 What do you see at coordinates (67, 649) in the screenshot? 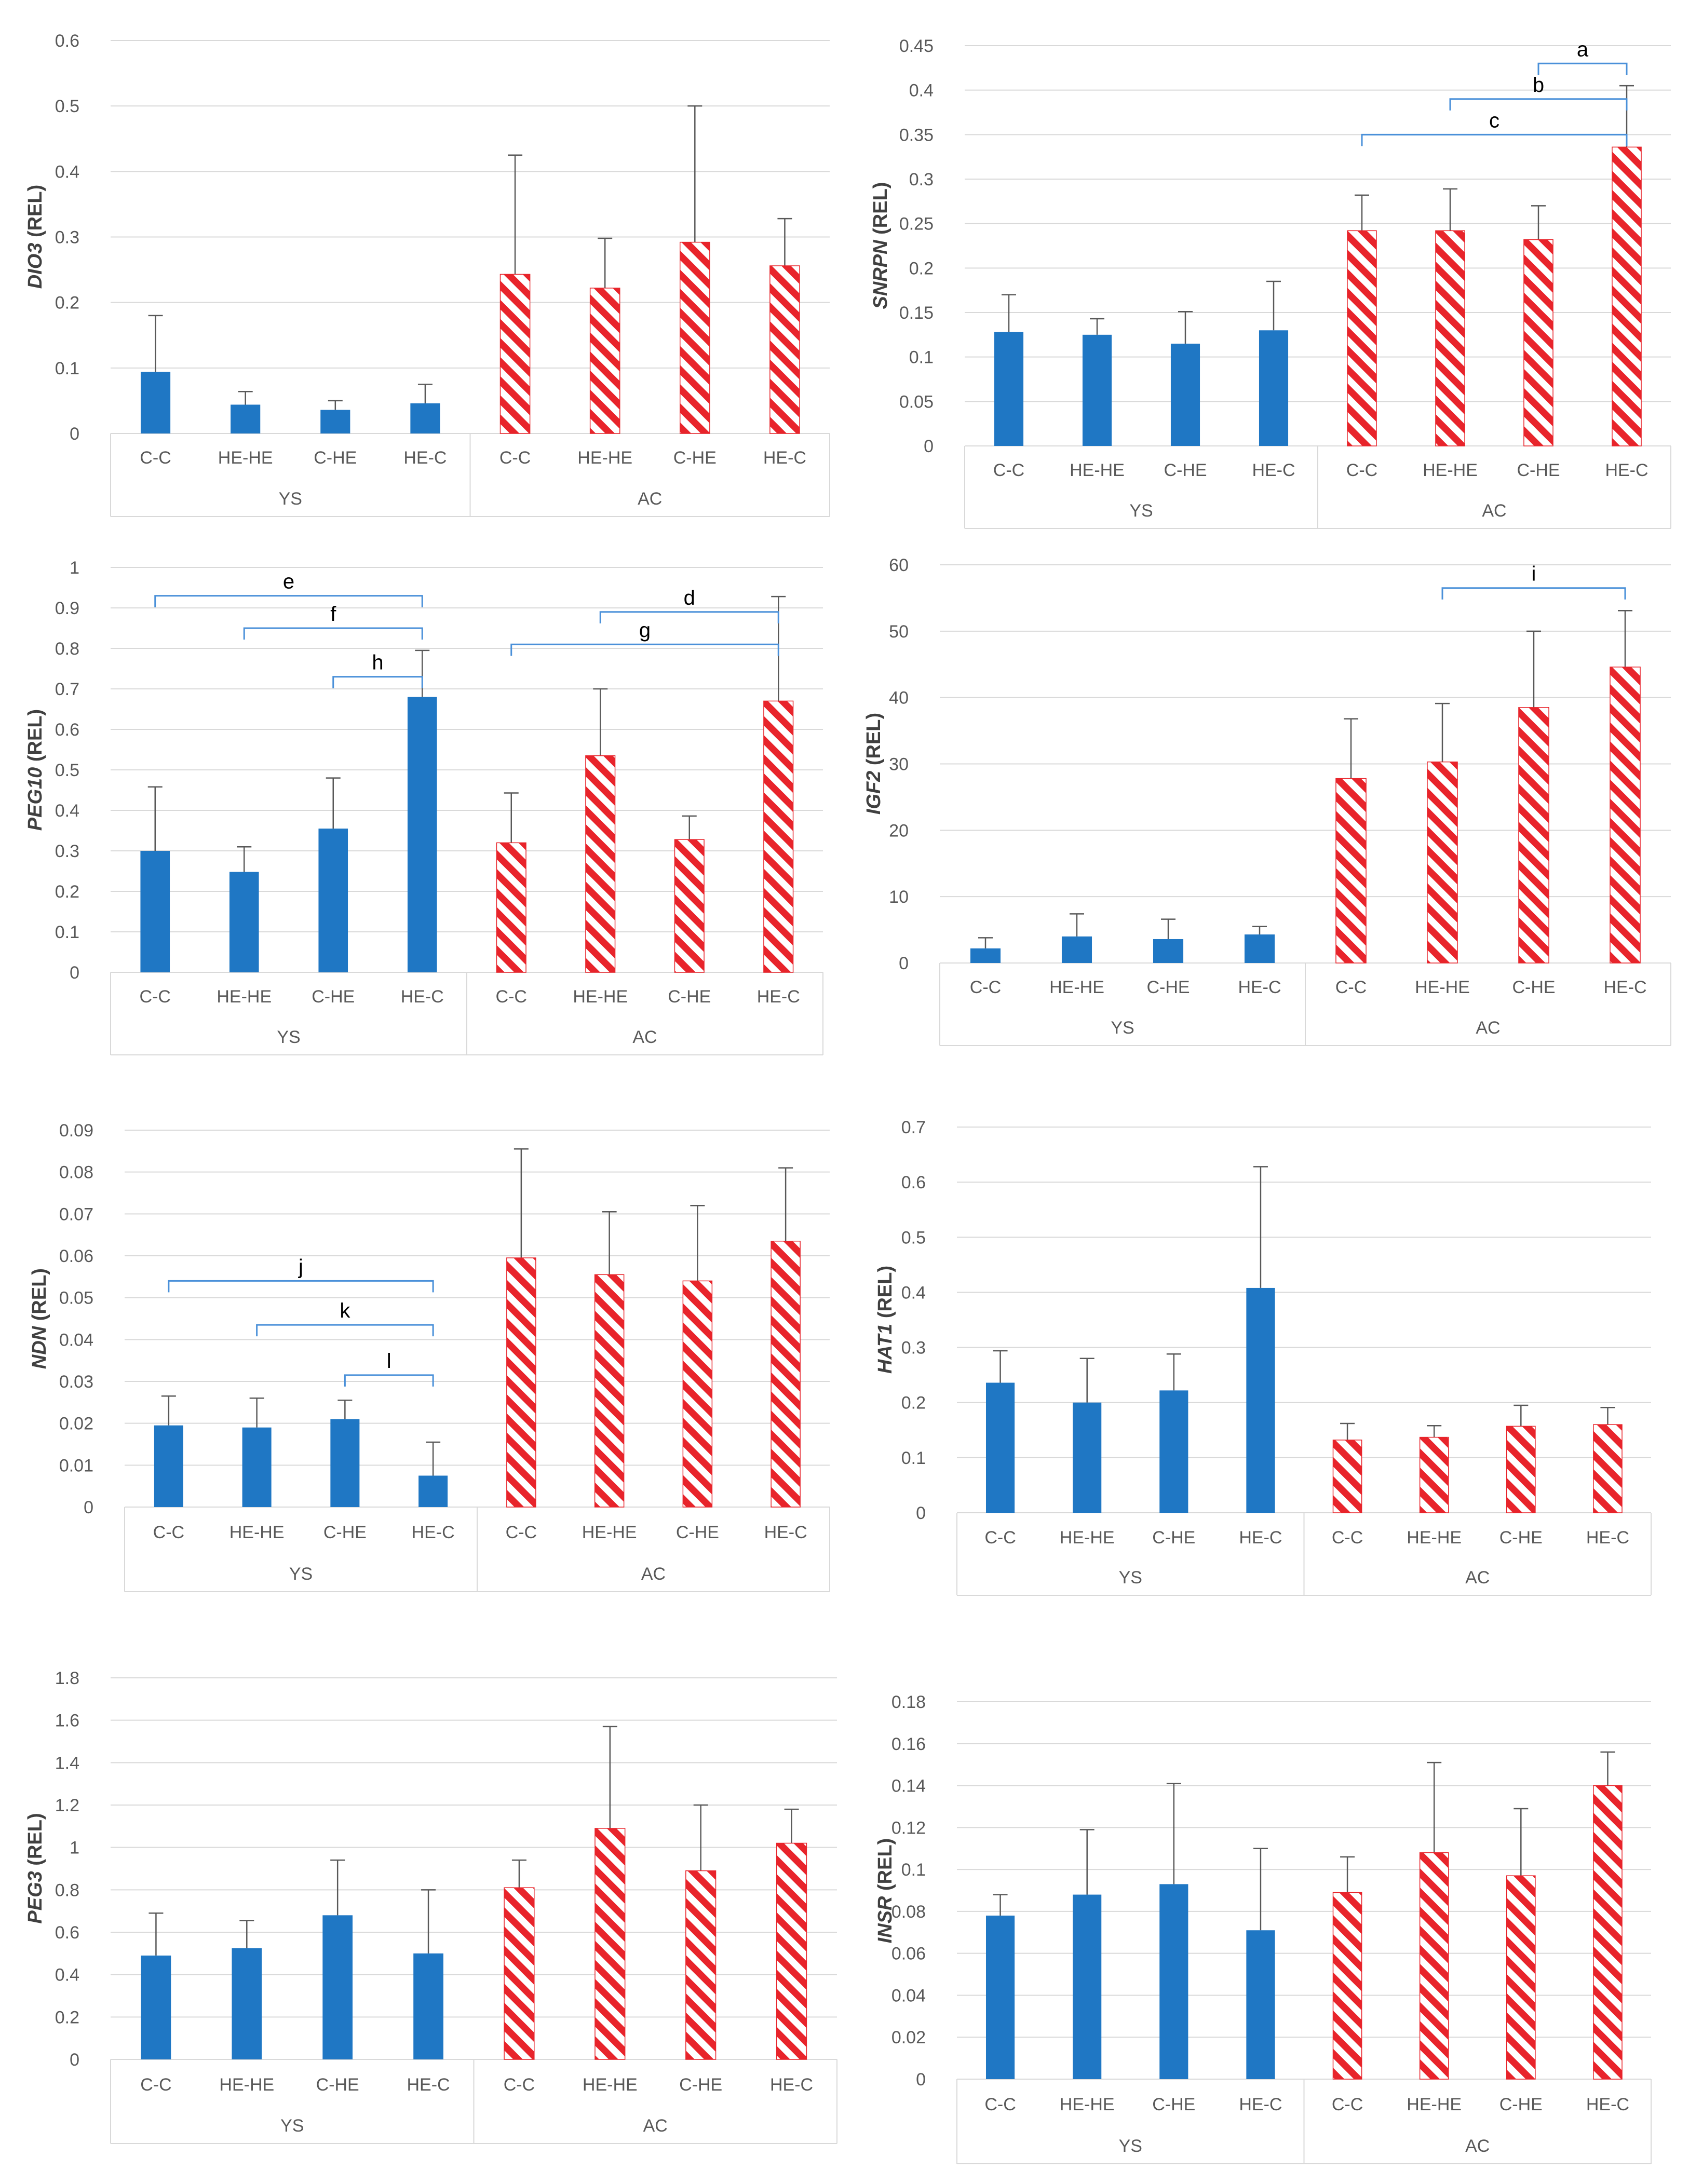
I see `y-tick-label: 0.8` at bounding box center [67, 649].